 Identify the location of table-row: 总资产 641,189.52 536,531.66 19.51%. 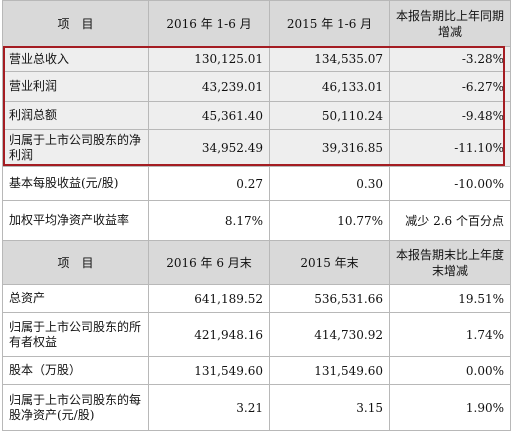
(256, 298).